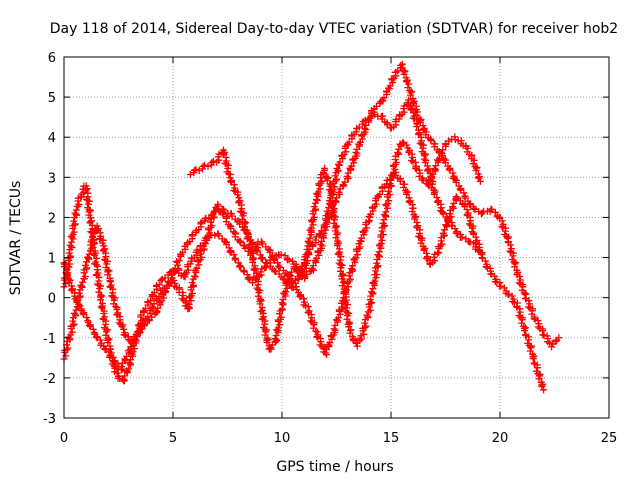  I want to click on y-tick-label: -1, so click(49, 339).